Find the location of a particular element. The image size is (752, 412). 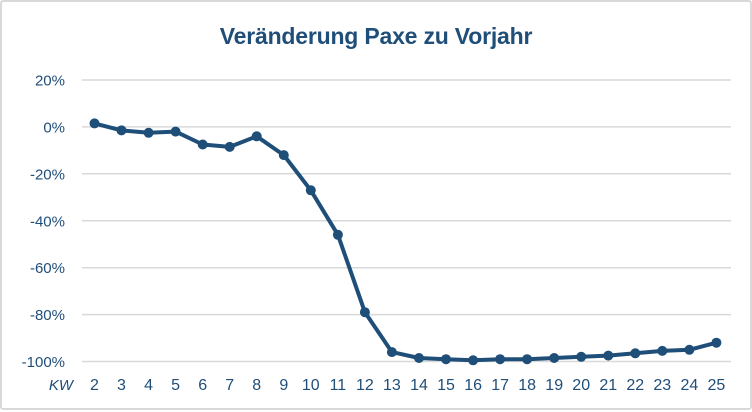

x-axis-tick-label: 4 is located at coordinates (148, 385).